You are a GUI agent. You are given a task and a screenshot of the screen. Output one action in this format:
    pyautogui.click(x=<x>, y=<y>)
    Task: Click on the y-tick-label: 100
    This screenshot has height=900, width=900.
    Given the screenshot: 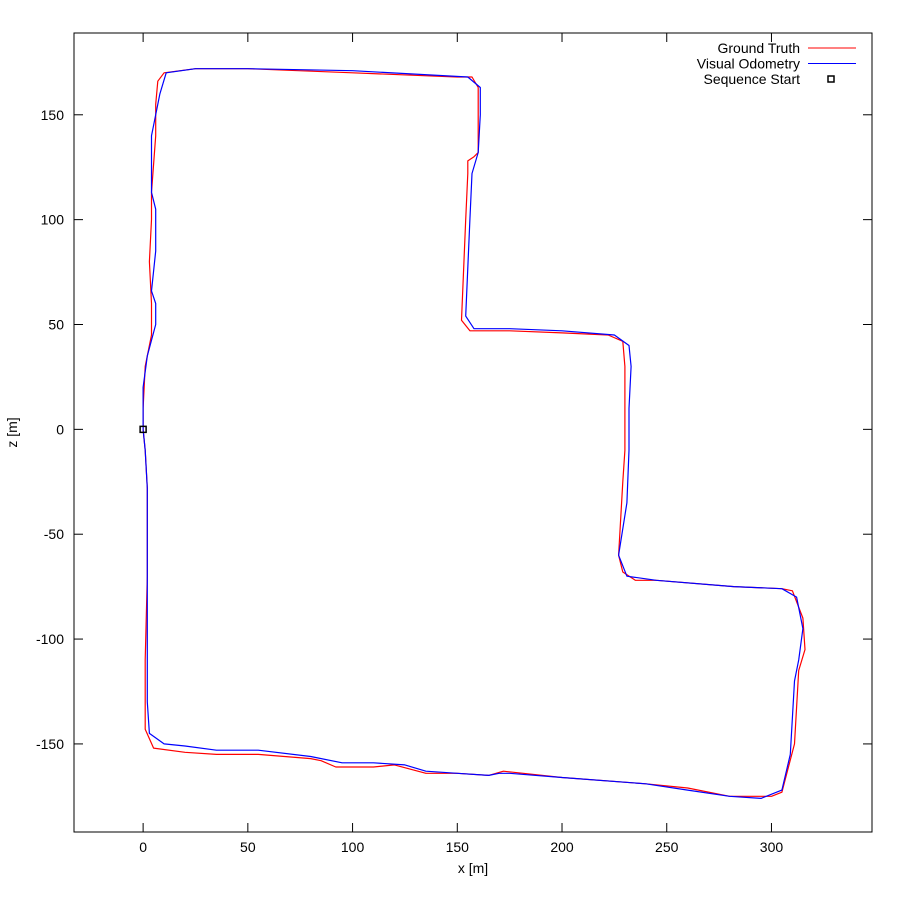 What is the action you would take?
    pyautogui.click(x=53, y=220)
    